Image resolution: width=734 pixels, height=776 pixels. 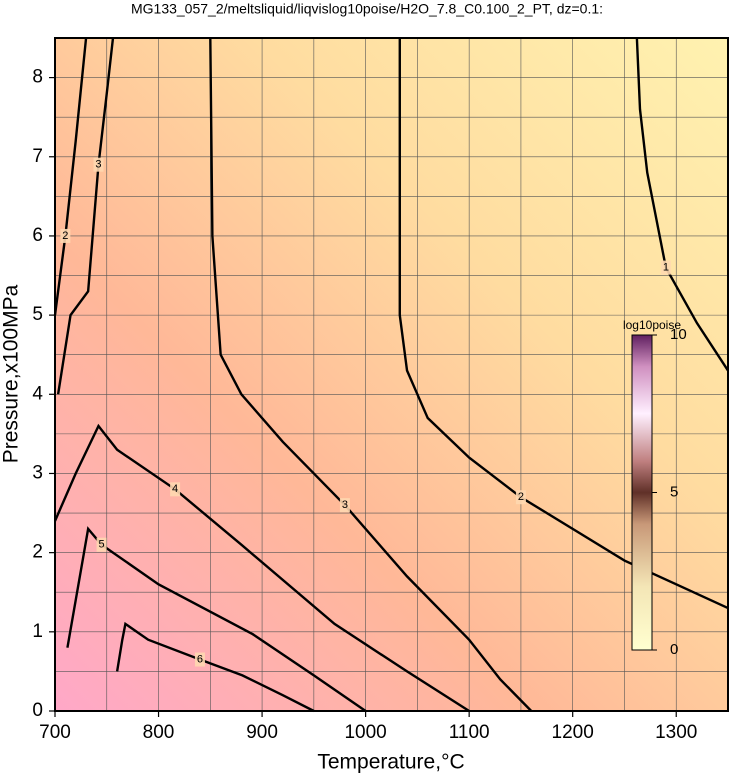 What do you see at coordinates (55, 732) in the screenshot?
I see `x-tick-label: 700` at bounding box center [55, 732].